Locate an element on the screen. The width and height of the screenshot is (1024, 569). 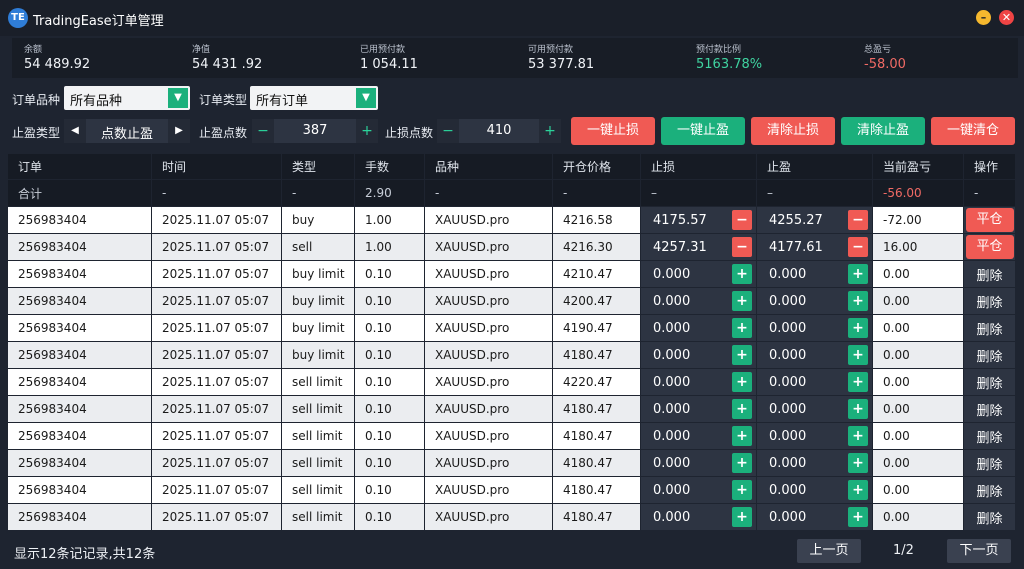
column-header: 时间 is located at coordinates (217, 167).